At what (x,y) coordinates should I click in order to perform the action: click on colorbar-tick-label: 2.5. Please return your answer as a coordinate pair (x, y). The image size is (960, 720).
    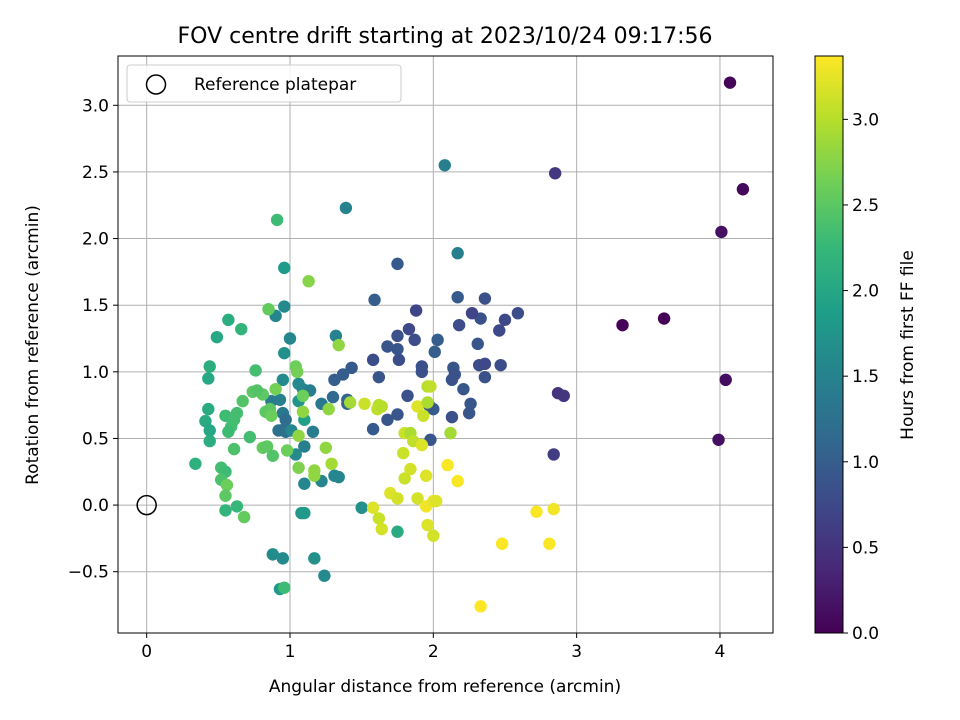
    Looking at the image, I should click on (865, 206).